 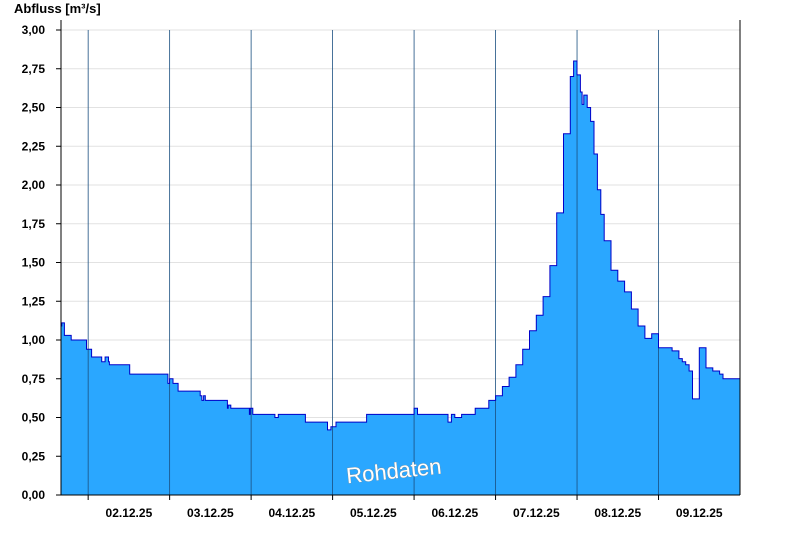 What do you see at coordinates (373, 513) in the screenshot?
I see `x-tick-label: 05.12.25` at bounding box center [373, 513].